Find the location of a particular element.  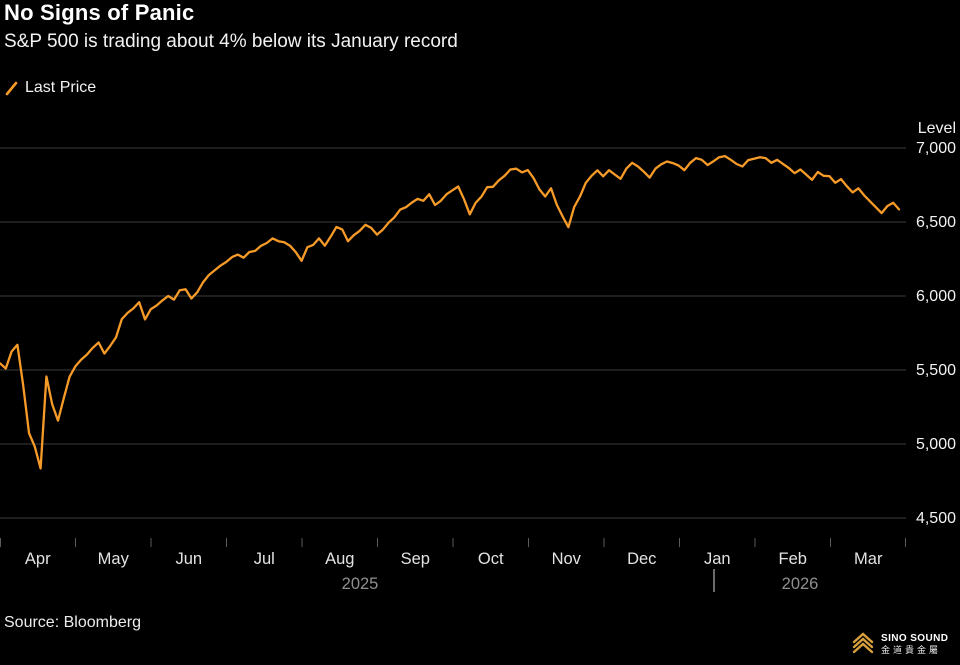

x-month-label: May is located at coordinates (114, 559).